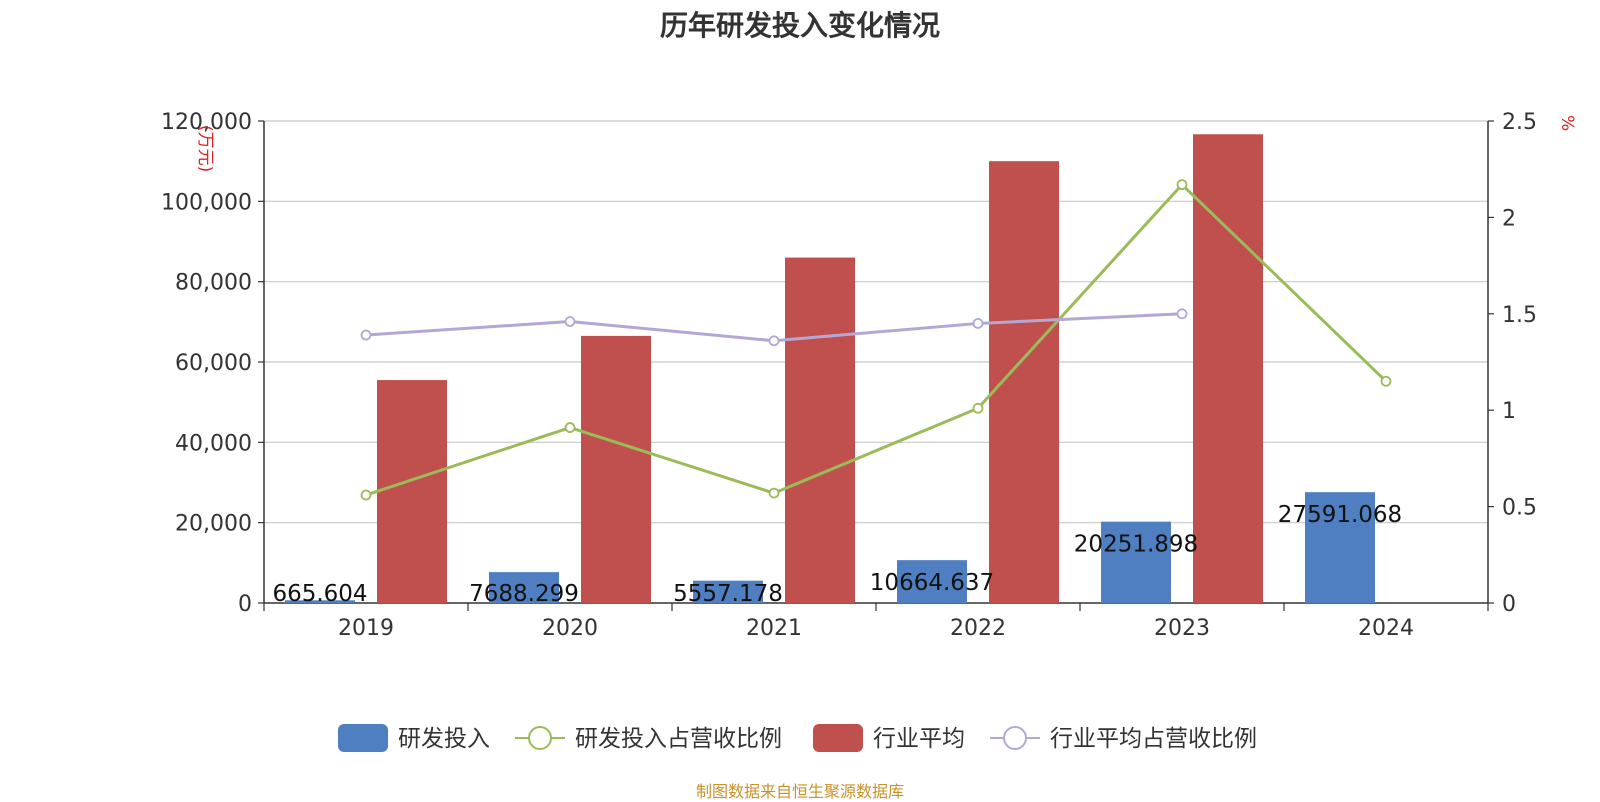  I want to click on legend-label: 研发投入, so click(444, 739).